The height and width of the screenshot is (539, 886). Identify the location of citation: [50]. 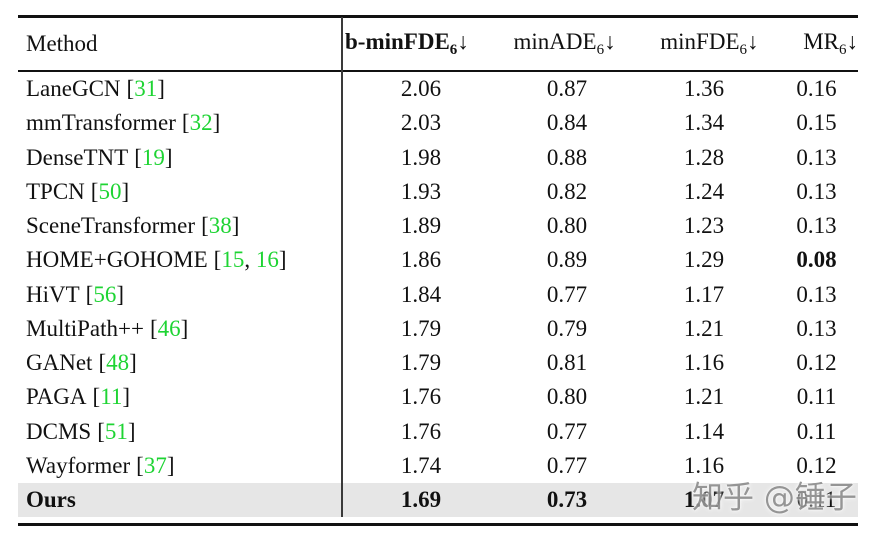
(110, 191).